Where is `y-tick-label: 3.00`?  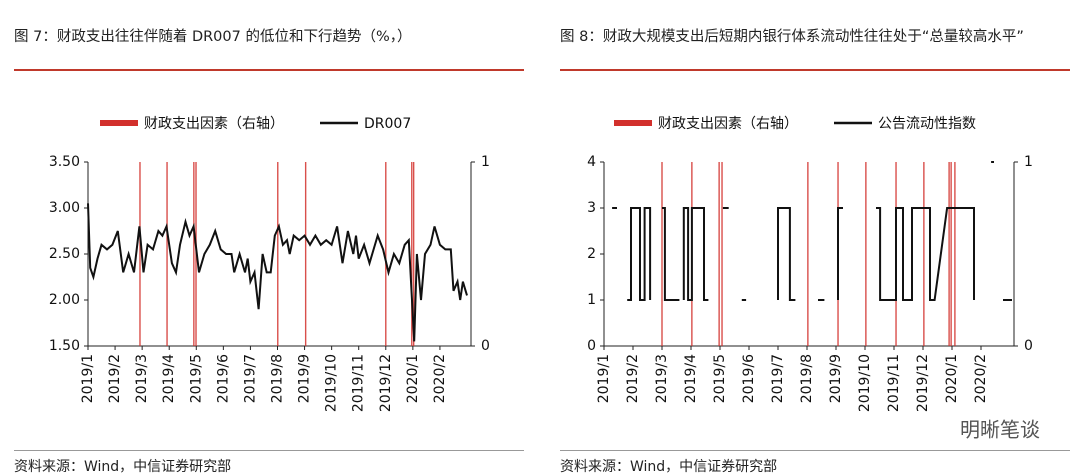
y-tick-label: 3.00 is located at coordinates (64, 208).